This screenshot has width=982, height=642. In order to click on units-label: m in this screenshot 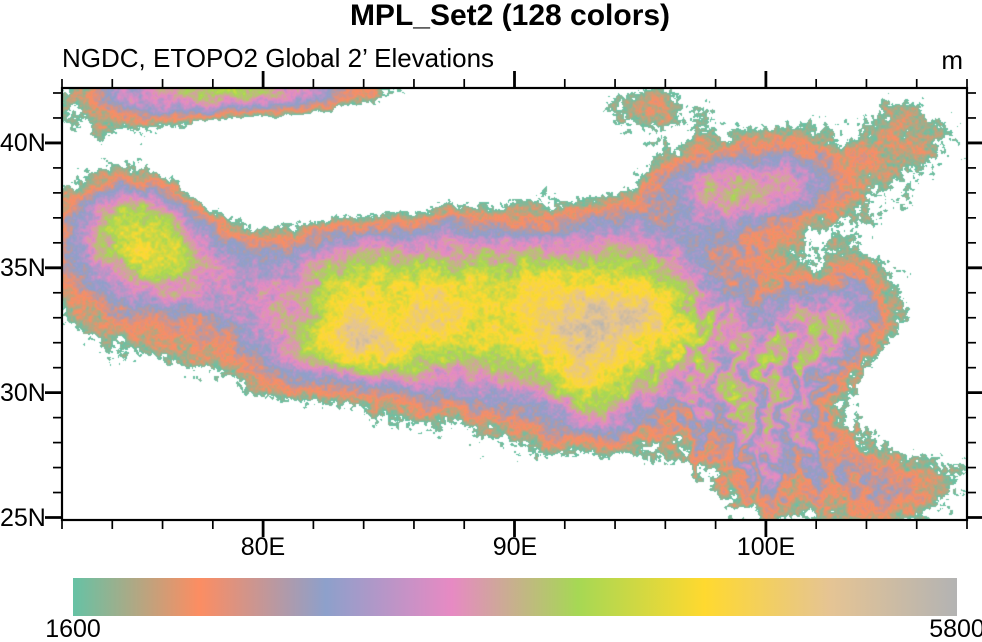, I will do `click(952, 60)`.